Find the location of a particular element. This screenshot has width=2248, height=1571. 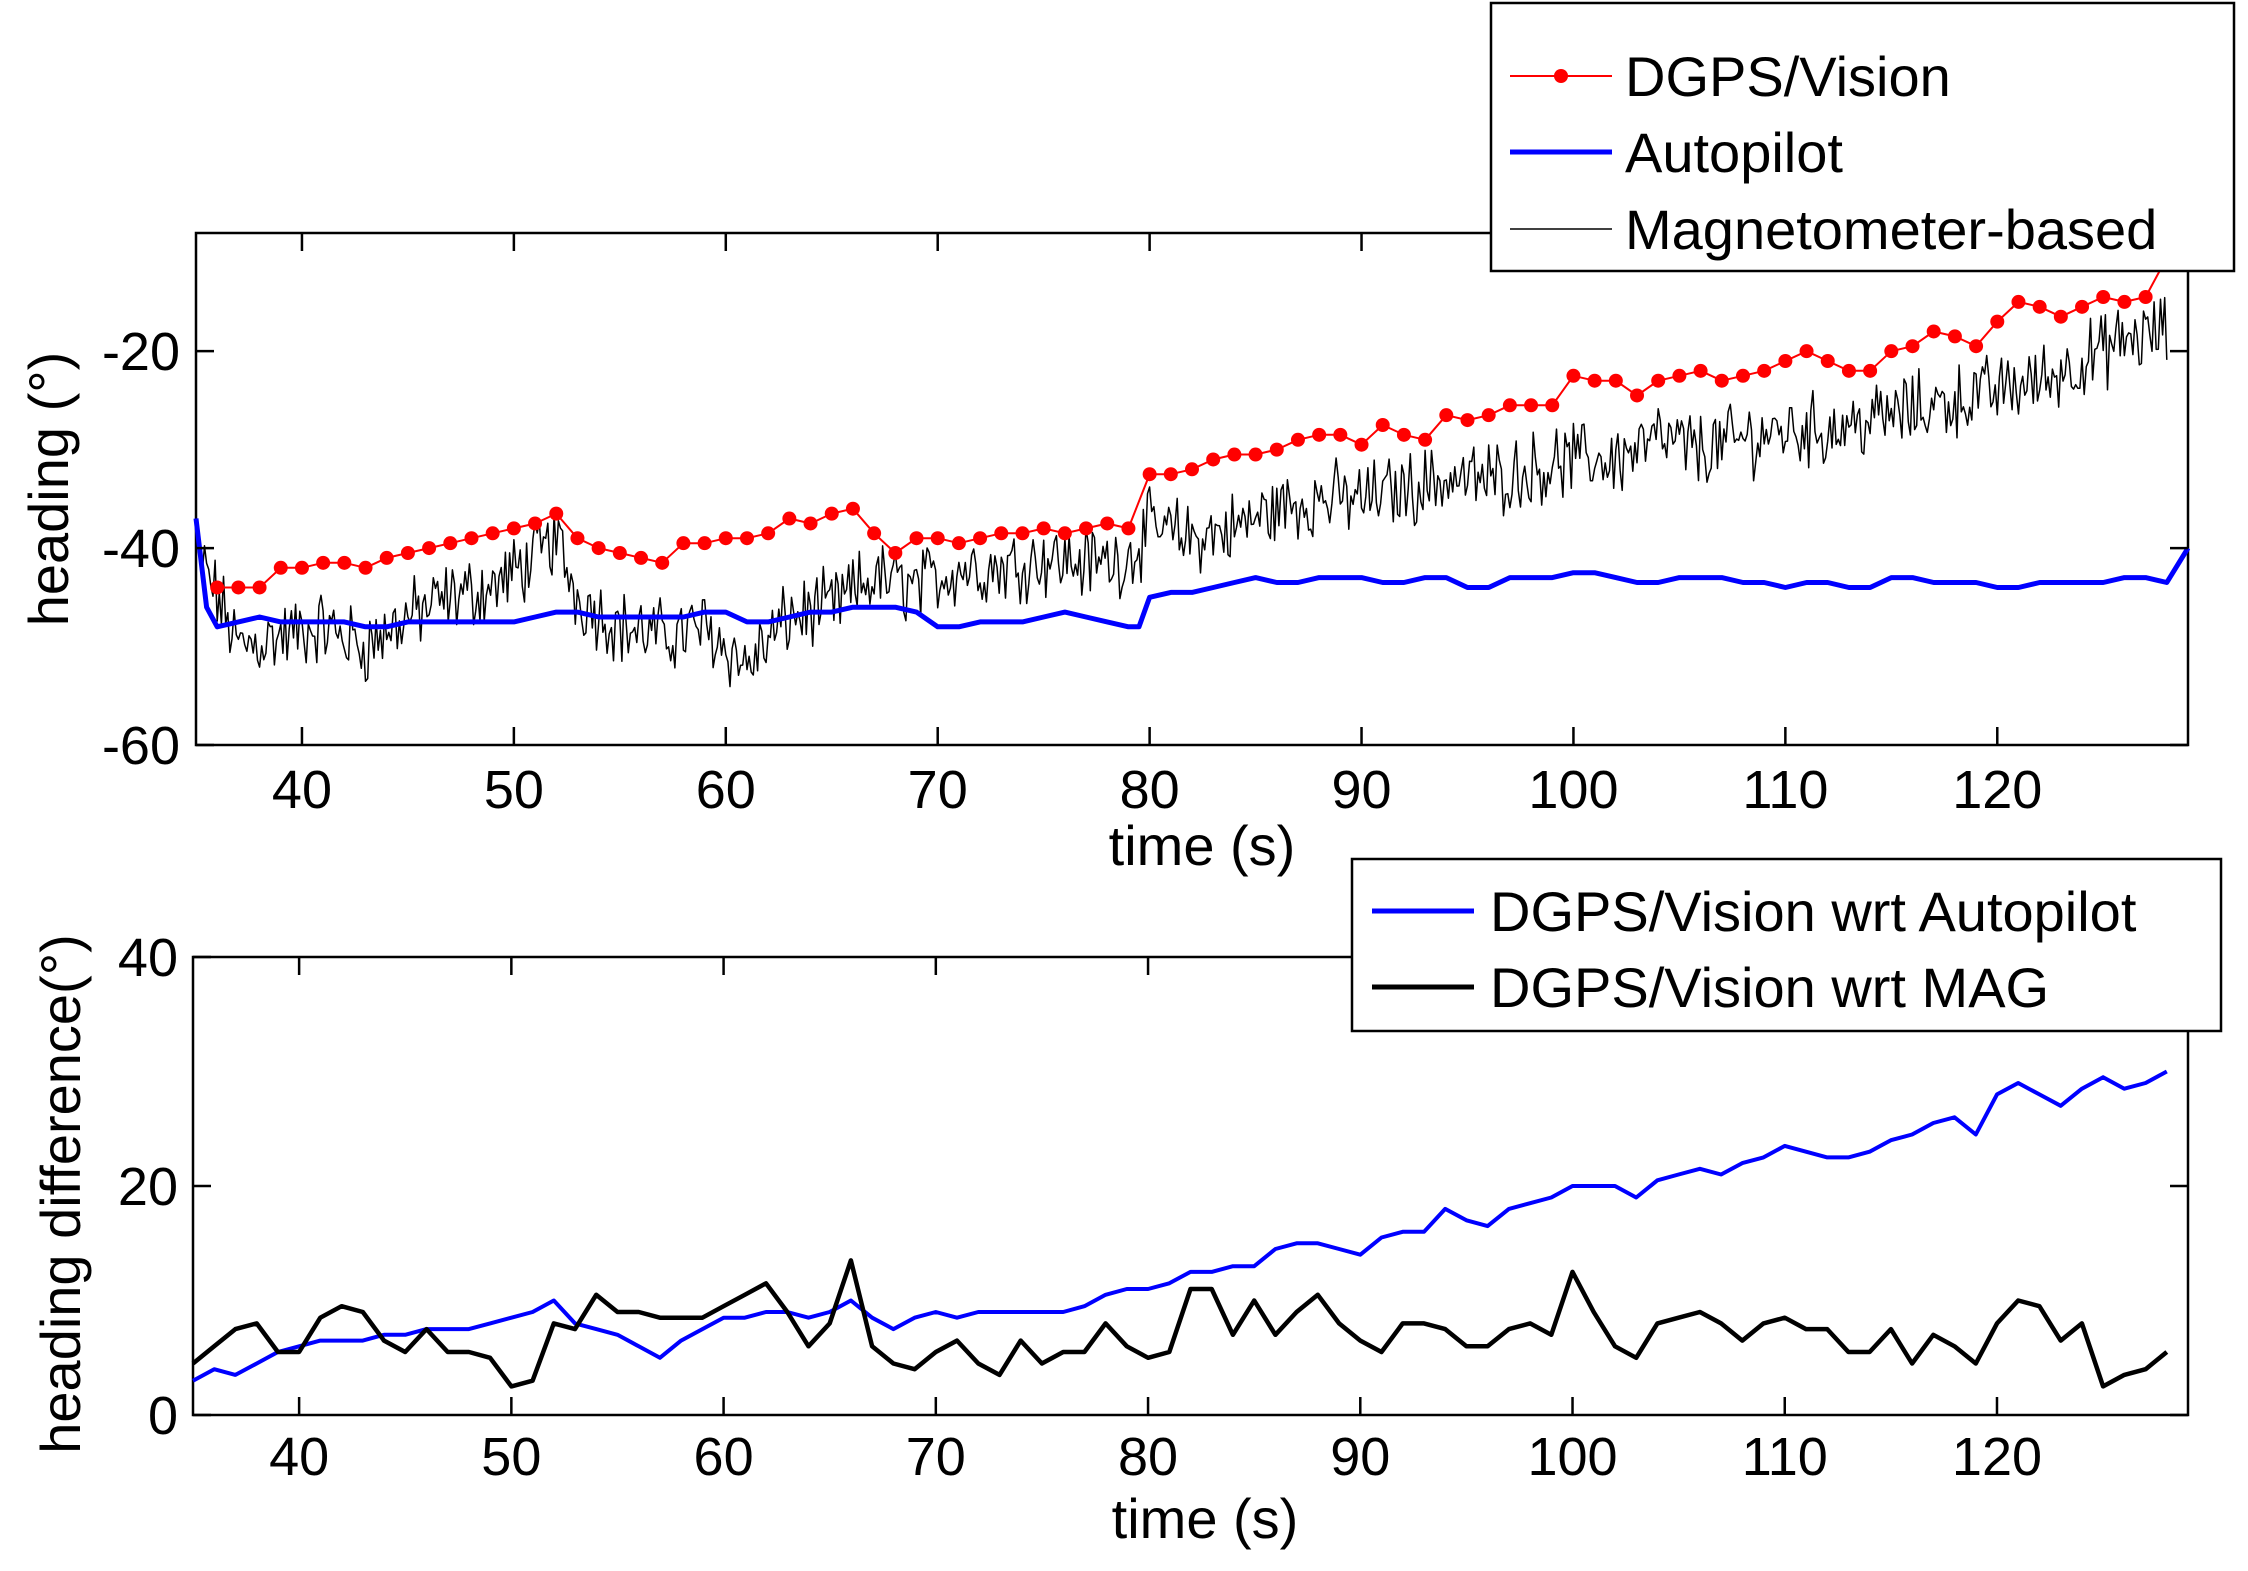

x-axis-label: time (s) is located at coordinates (1205, 1518).